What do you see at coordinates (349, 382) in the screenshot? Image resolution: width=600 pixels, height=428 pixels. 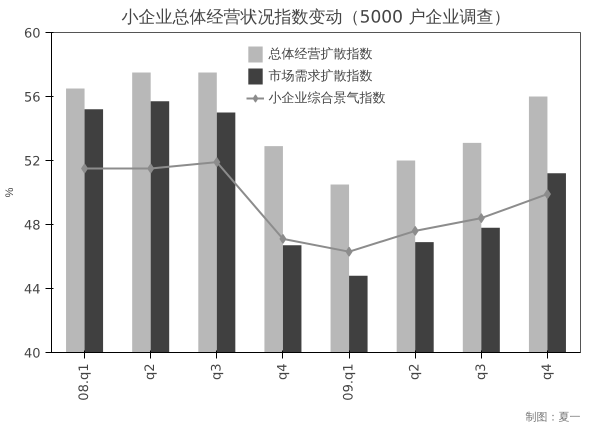 I see `x-tick-label: 09.q1` at bounding box center [349, 382].